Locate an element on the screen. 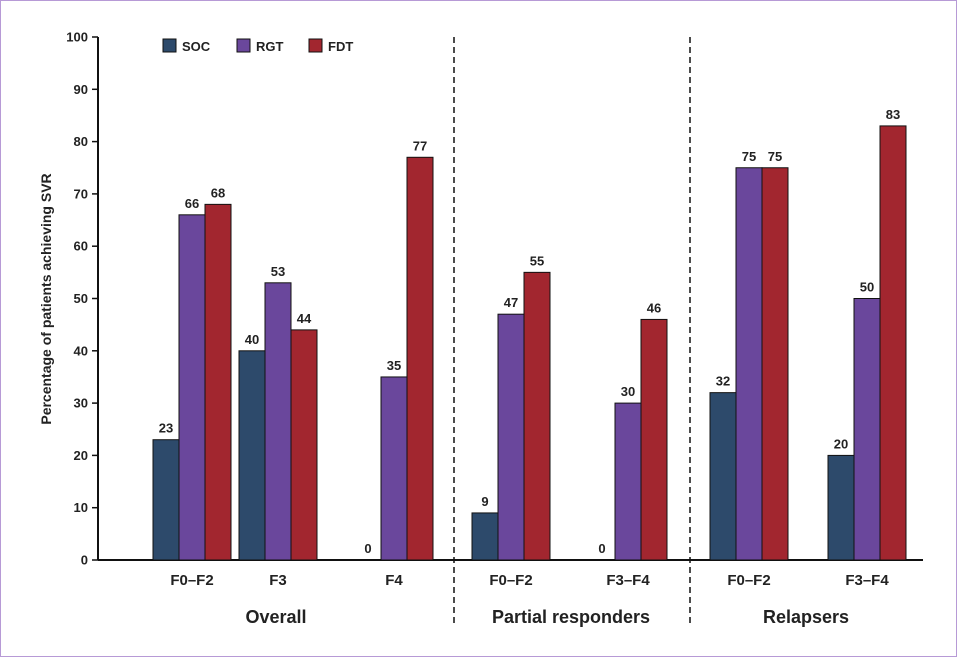 The height and width of the screenshot is (658, 957). value-label-soc-1: 40 is located at coordinates (252, 339).